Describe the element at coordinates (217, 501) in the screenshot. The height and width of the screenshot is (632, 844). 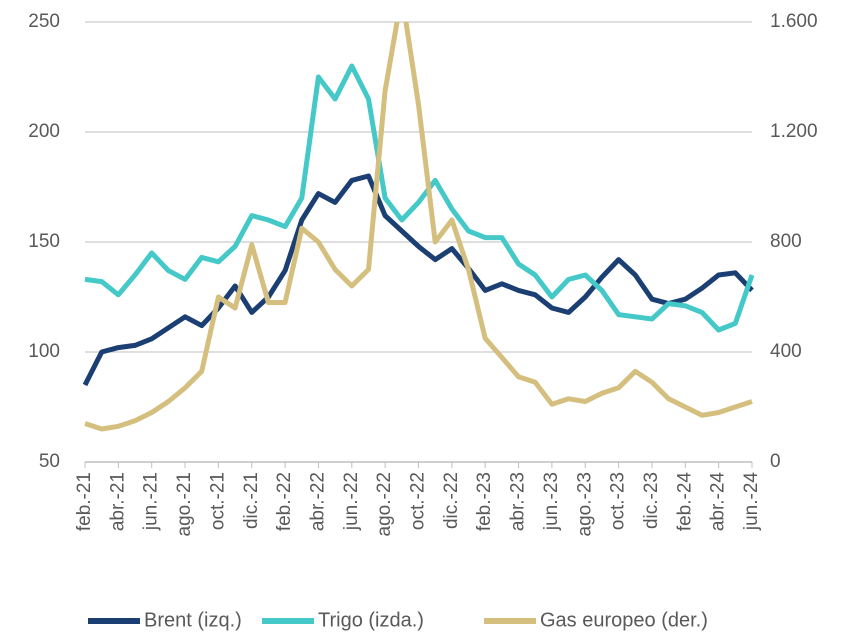
I see `x-tick-label: oct.-21` at that location.